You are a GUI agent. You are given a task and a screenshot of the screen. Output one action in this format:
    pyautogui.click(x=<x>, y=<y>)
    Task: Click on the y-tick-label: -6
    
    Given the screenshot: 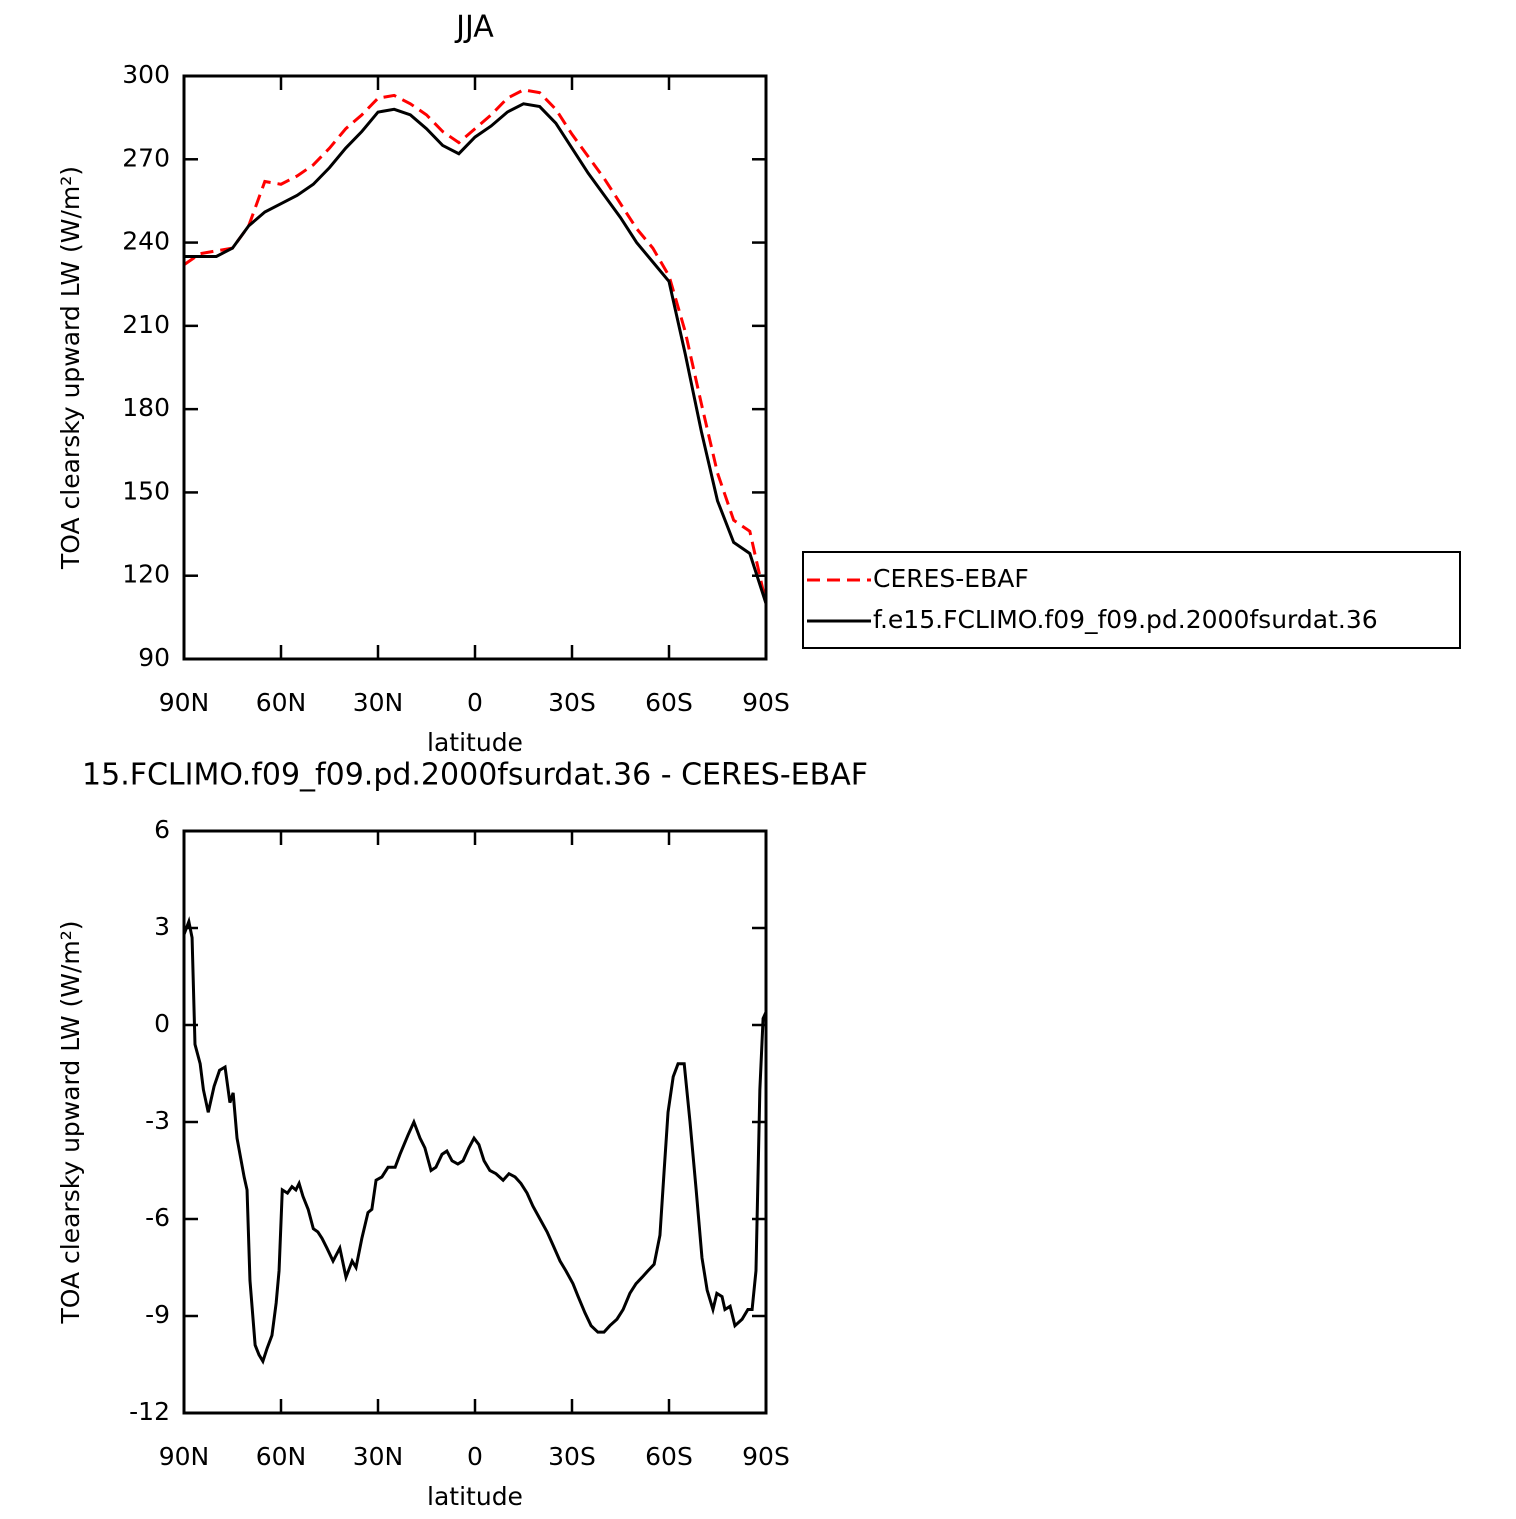 What is the action you would take?
    pyautogui.click(x=157, y=1217)
    